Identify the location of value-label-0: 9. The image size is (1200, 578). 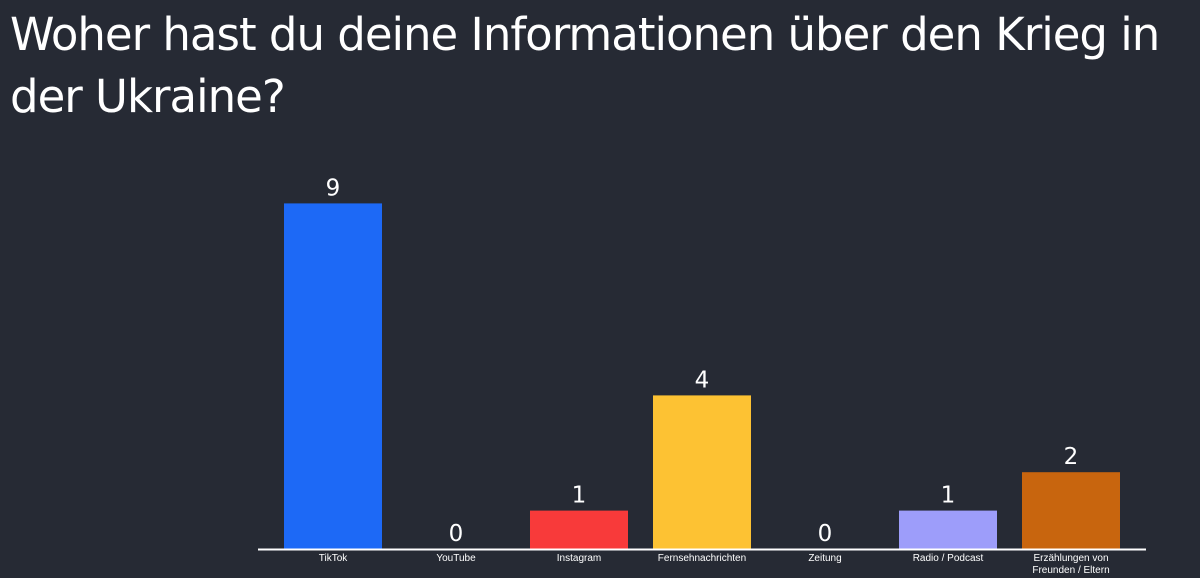
(333, 188).